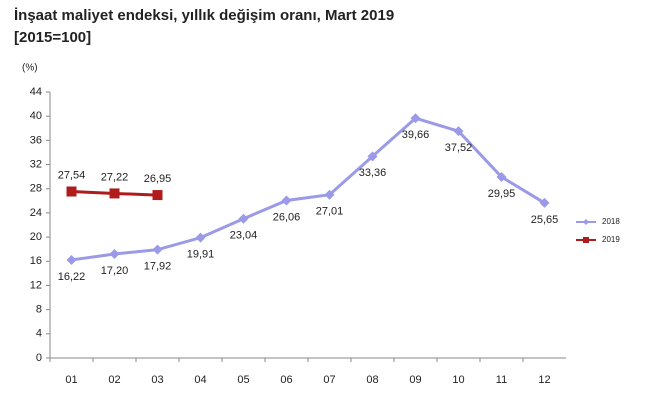 Image resolution: width=650 pixels, height=409 pixels. What do you see at coordinates (36, 140) in the screenshot?
I see `y-tick-label: 36` at bounding box center [36, 140].